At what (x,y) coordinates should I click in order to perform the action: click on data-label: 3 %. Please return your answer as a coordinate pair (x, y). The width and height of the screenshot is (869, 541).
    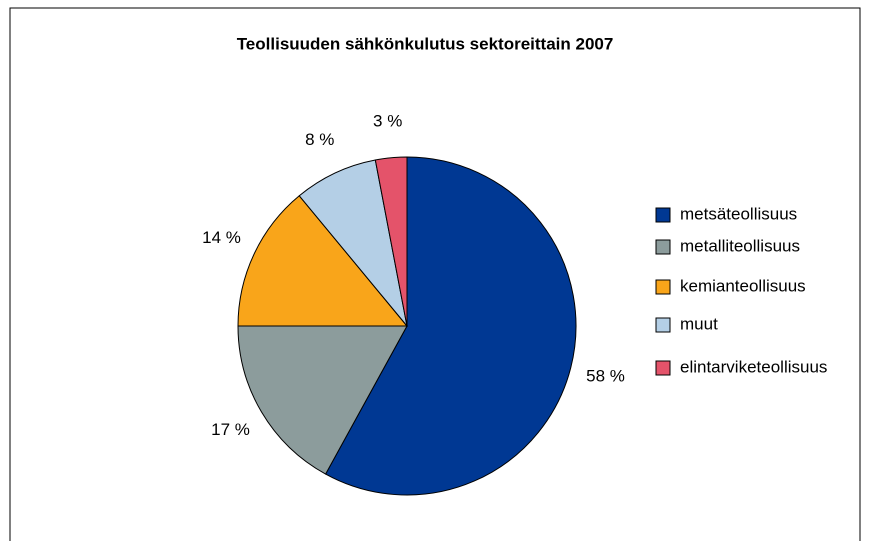
    Looking at the image, I should click on (387, 120).